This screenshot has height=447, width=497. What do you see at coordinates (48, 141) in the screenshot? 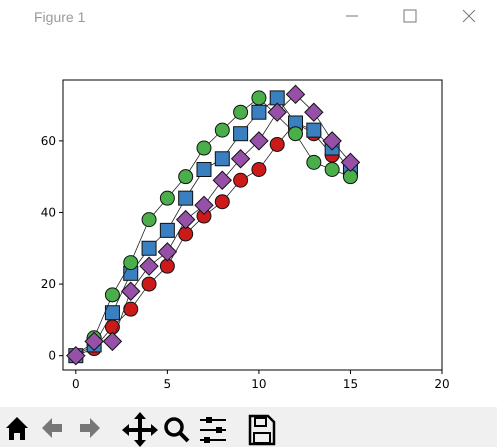
I see `y-tick-label: 60` at bounding box center [48, 141].